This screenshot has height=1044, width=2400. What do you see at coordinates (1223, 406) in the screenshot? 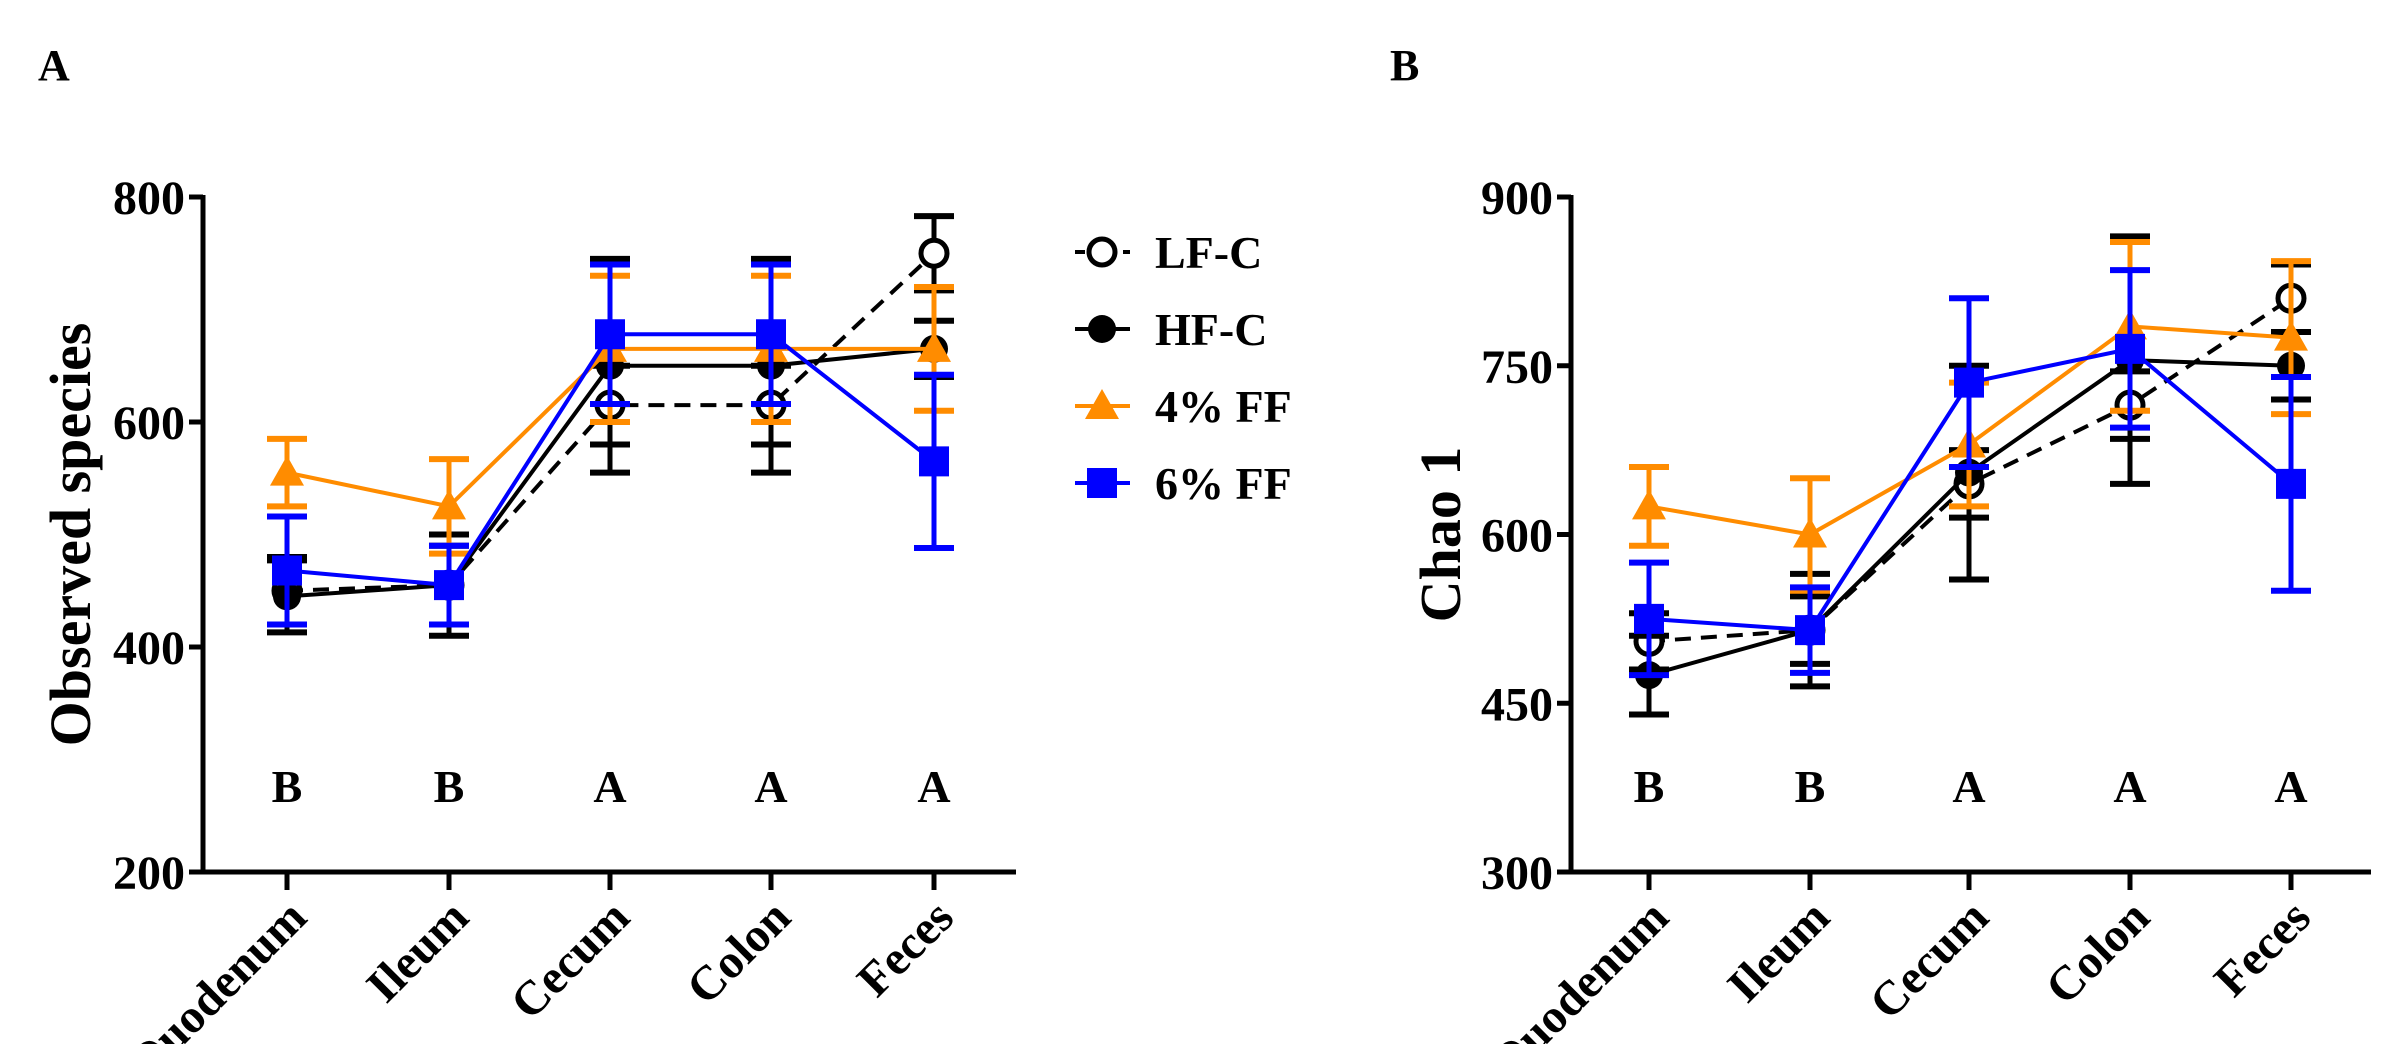
I see `legend-label: 4% FF` at bounding box center [1223, 406].